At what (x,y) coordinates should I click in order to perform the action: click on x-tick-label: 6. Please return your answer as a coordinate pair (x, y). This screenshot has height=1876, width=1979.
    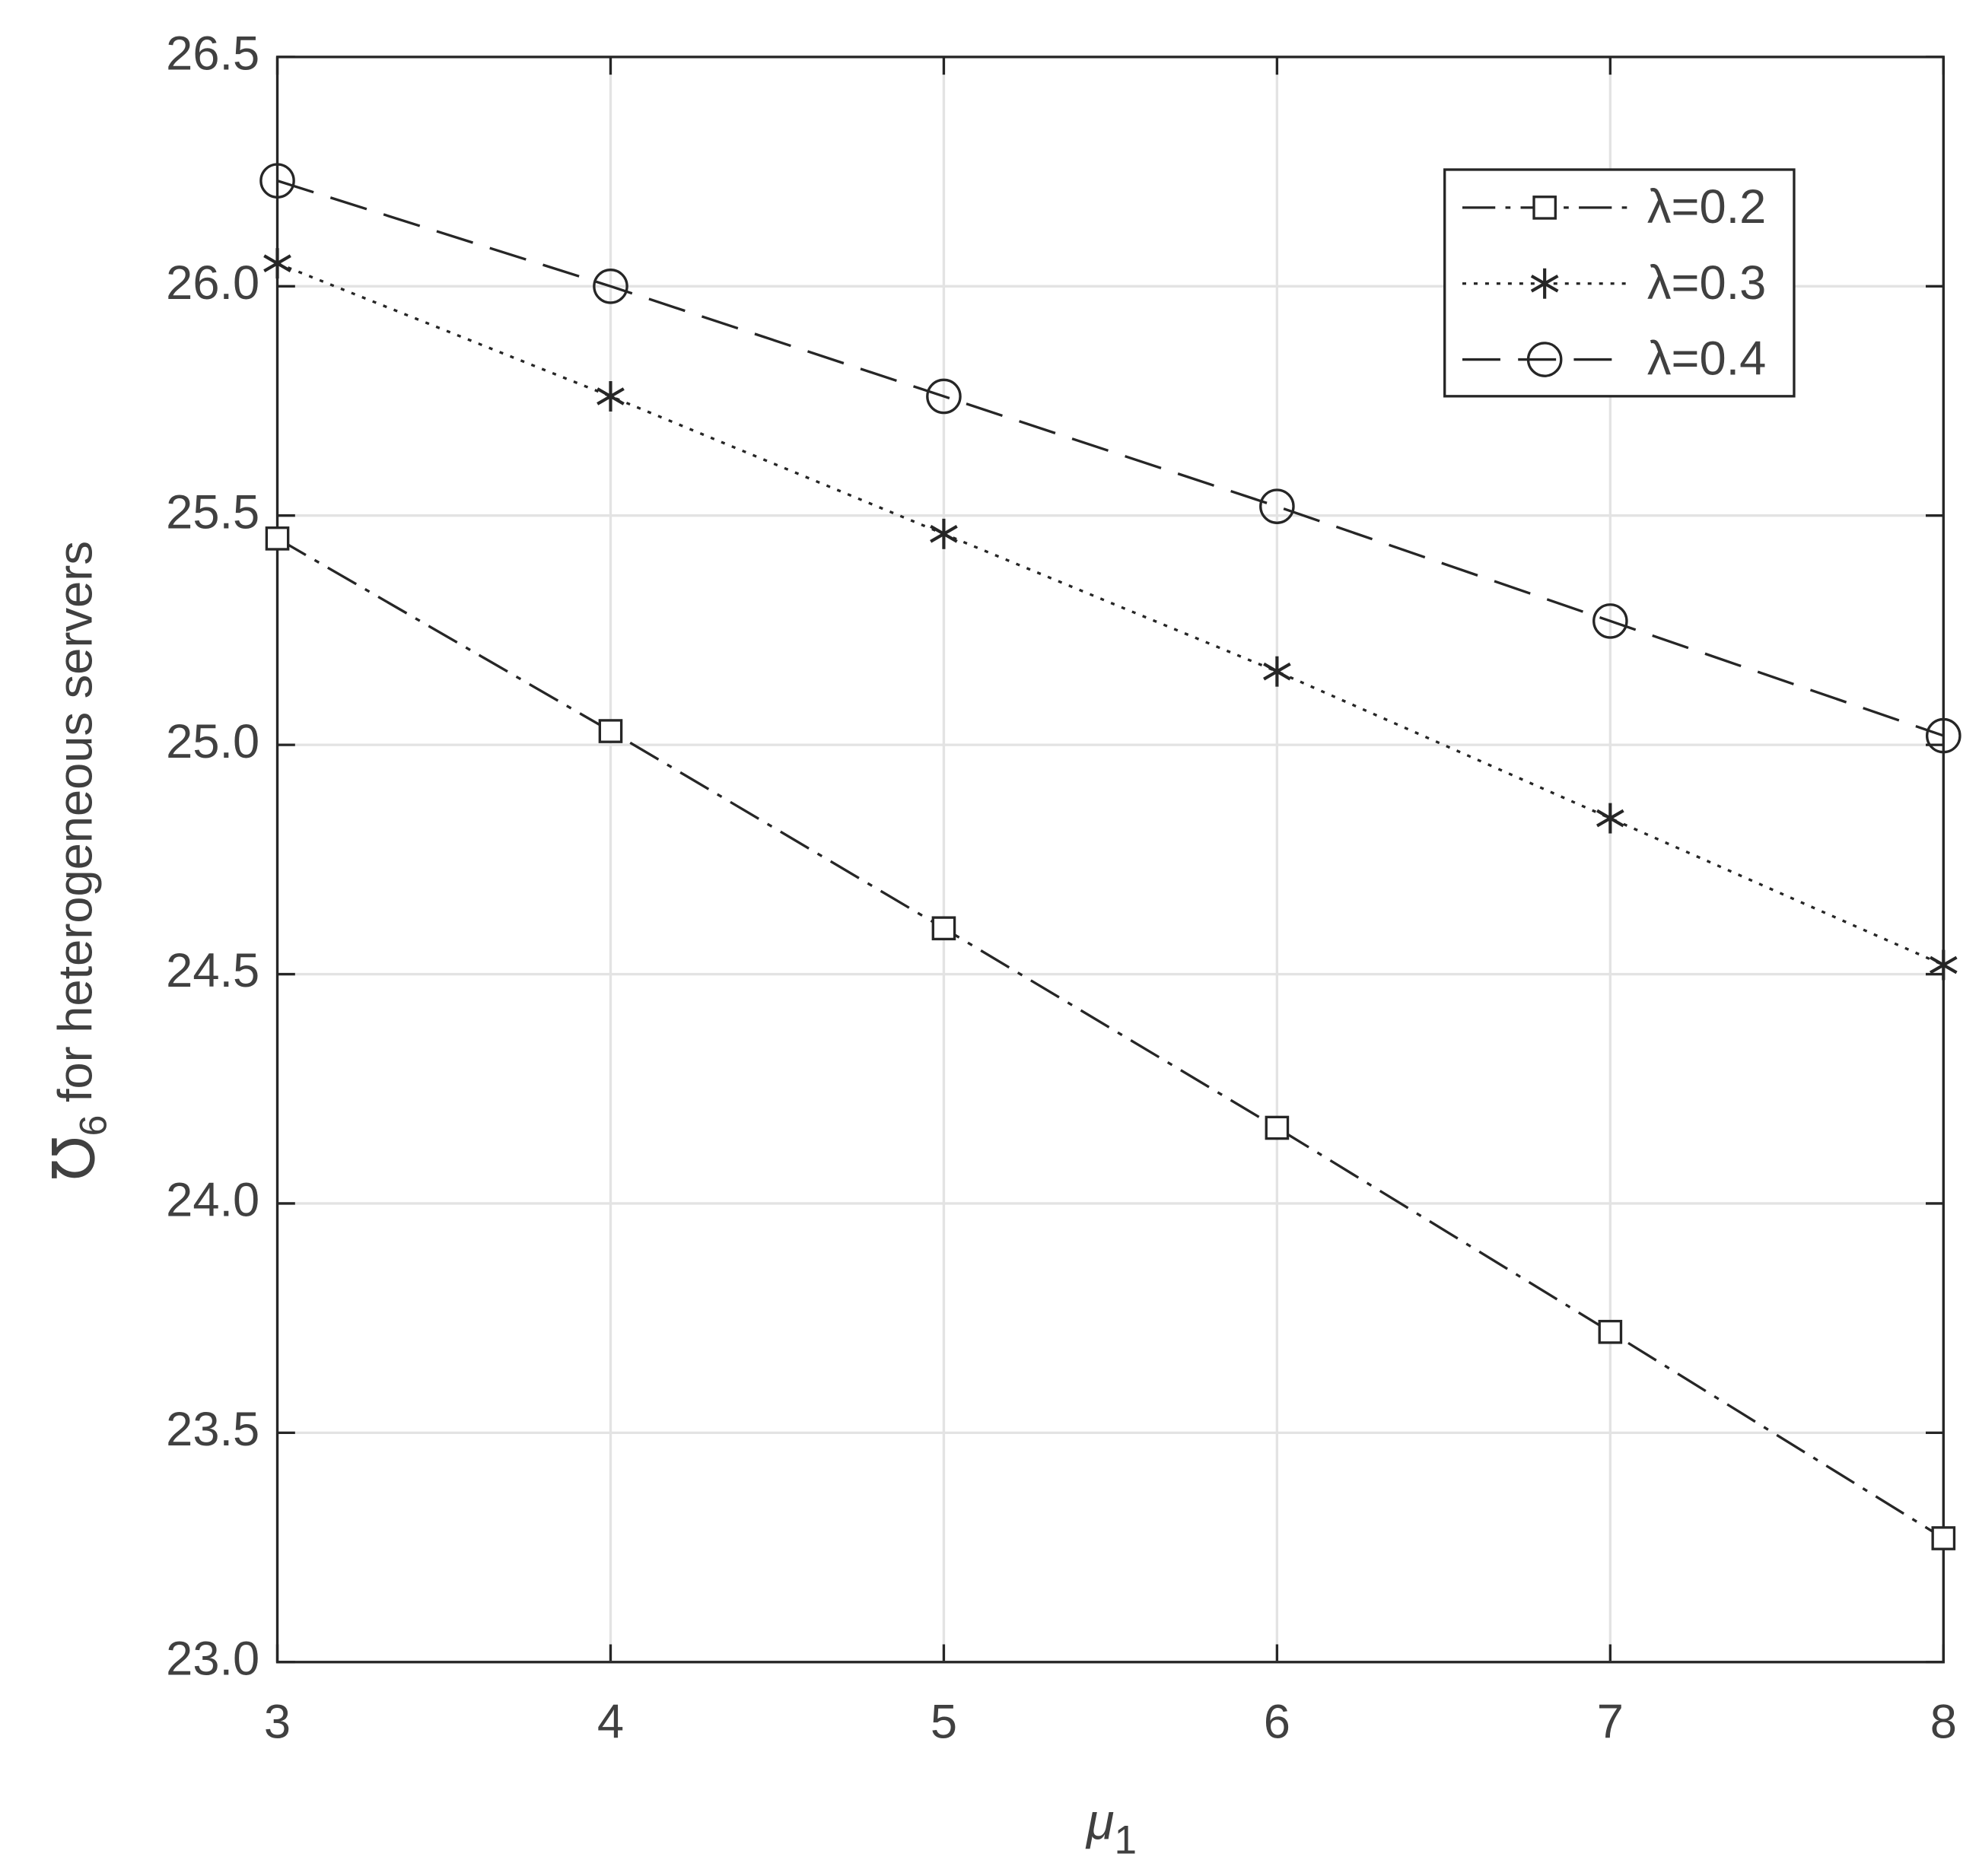
    Looking at the image, I should click on (1277, 1722).